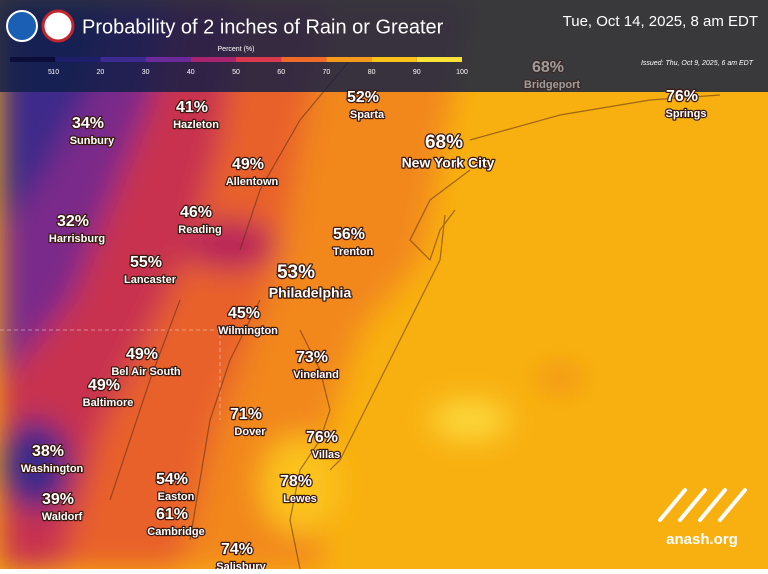 This screenshot has width=768, height=574. Describe the element at coordinates (372, 72) in the screenshot. I see `legend-tick: 80` at that location.